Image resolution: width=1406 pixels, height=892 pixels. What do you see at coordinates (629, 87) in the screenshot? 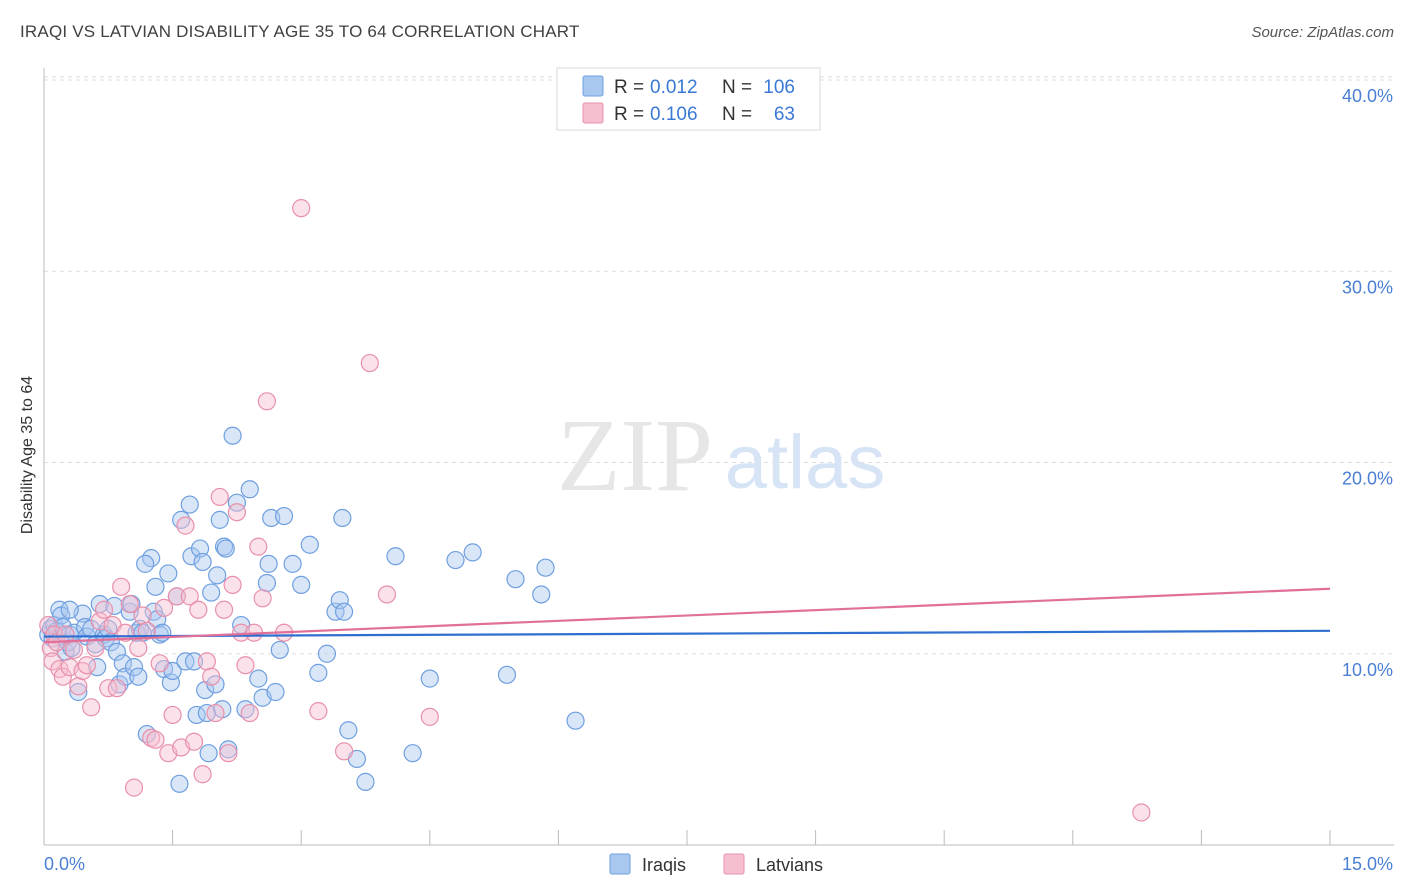
I see `legend-r-label-iraqis: R =` at bounding box center [629, 87].